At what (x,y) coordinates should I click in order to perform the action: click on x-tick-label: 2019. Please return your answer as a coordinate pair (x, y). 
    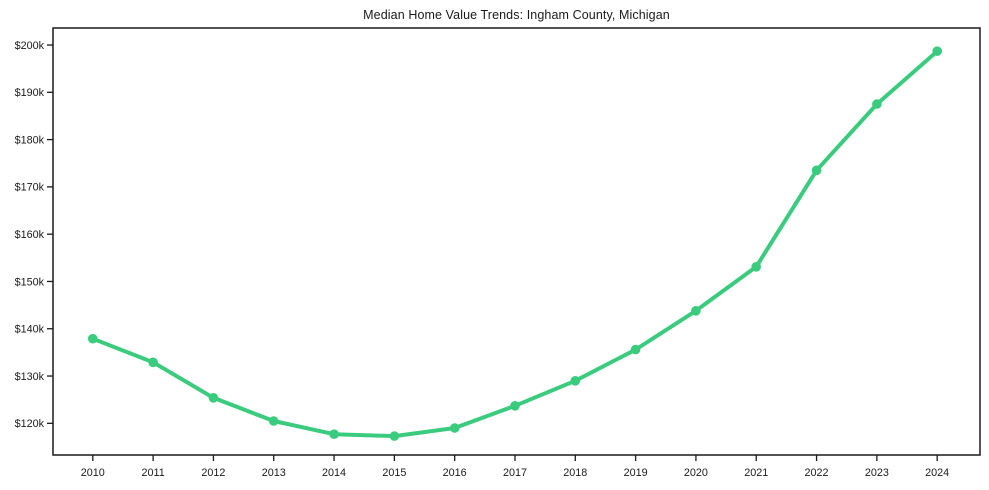
    Looking at the image, I should click on (636, 473).